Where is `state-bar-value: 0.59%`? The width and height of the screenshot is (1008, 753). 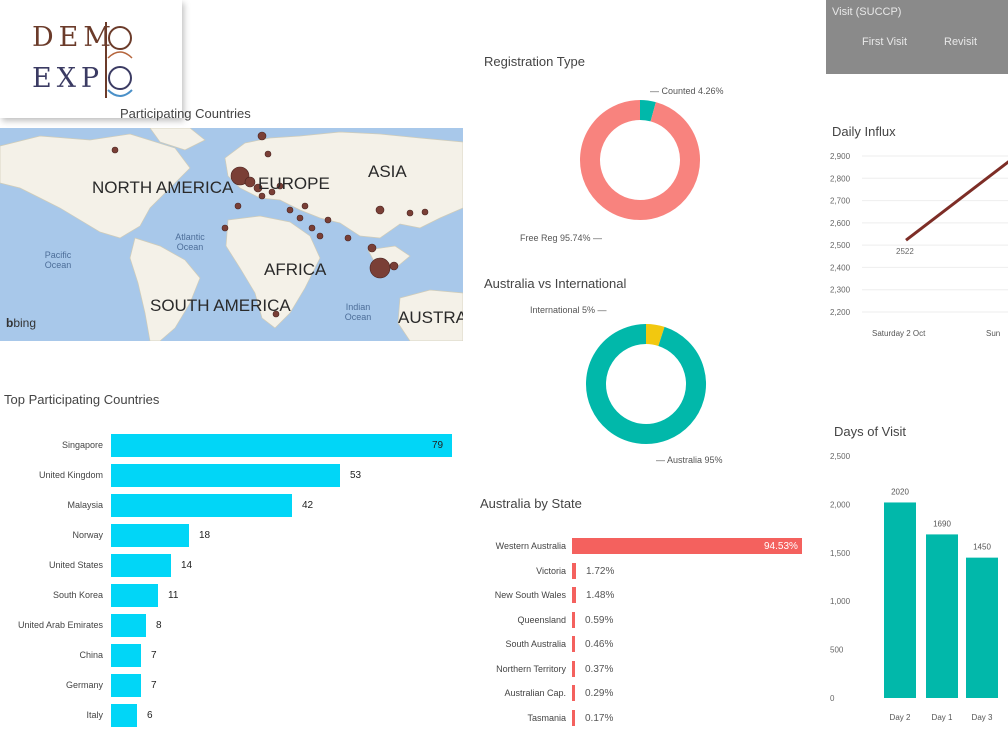
state-bar-value: 0.59% is located at coordinates (599, 620).